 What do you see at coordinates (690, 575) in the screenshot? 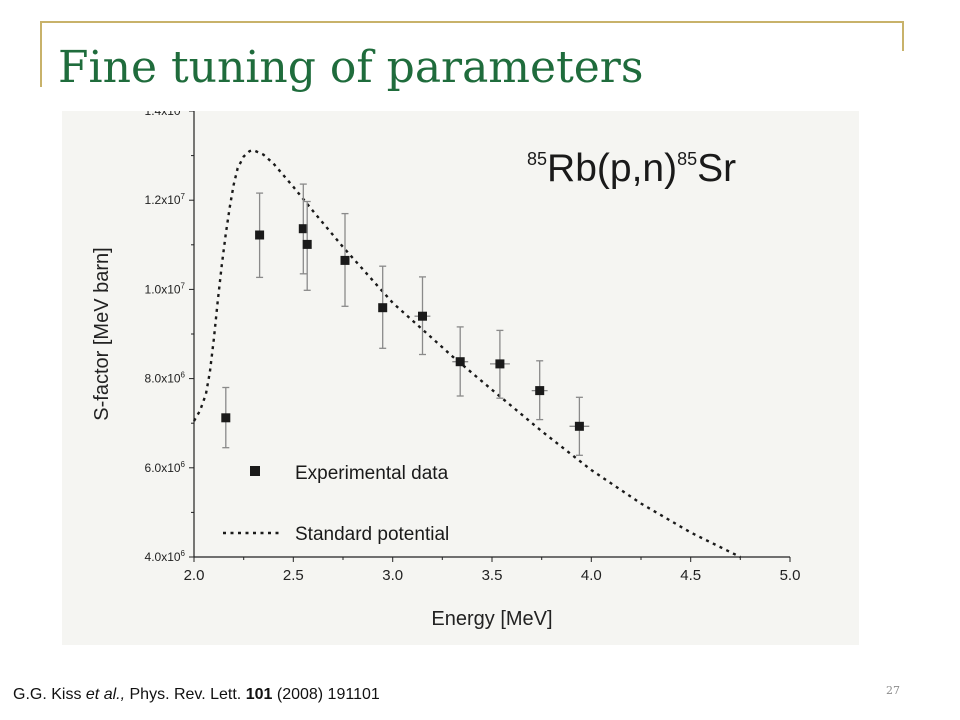
I see `x-tick-label: 4.5` at bounding box center [690, 575].